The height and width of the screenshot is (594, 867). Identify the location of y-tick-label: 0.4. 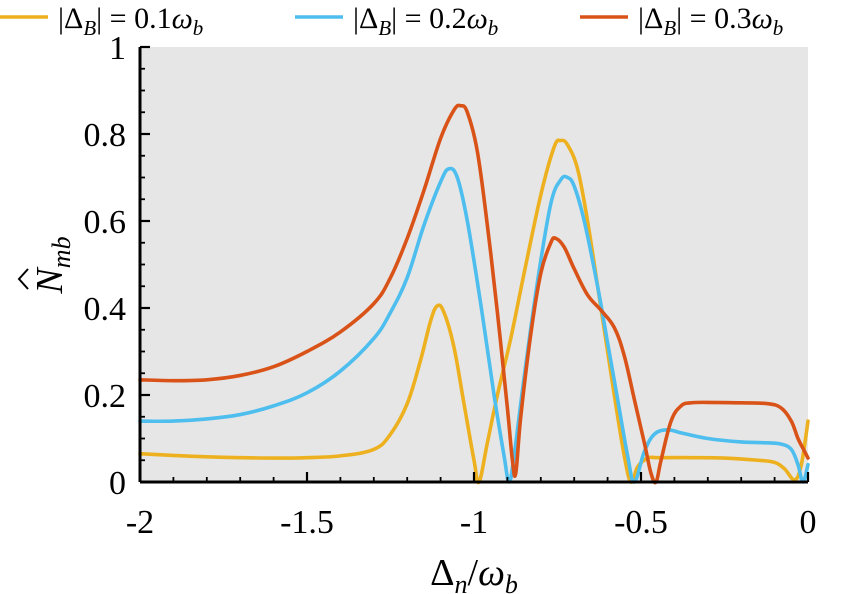
(105, 309).